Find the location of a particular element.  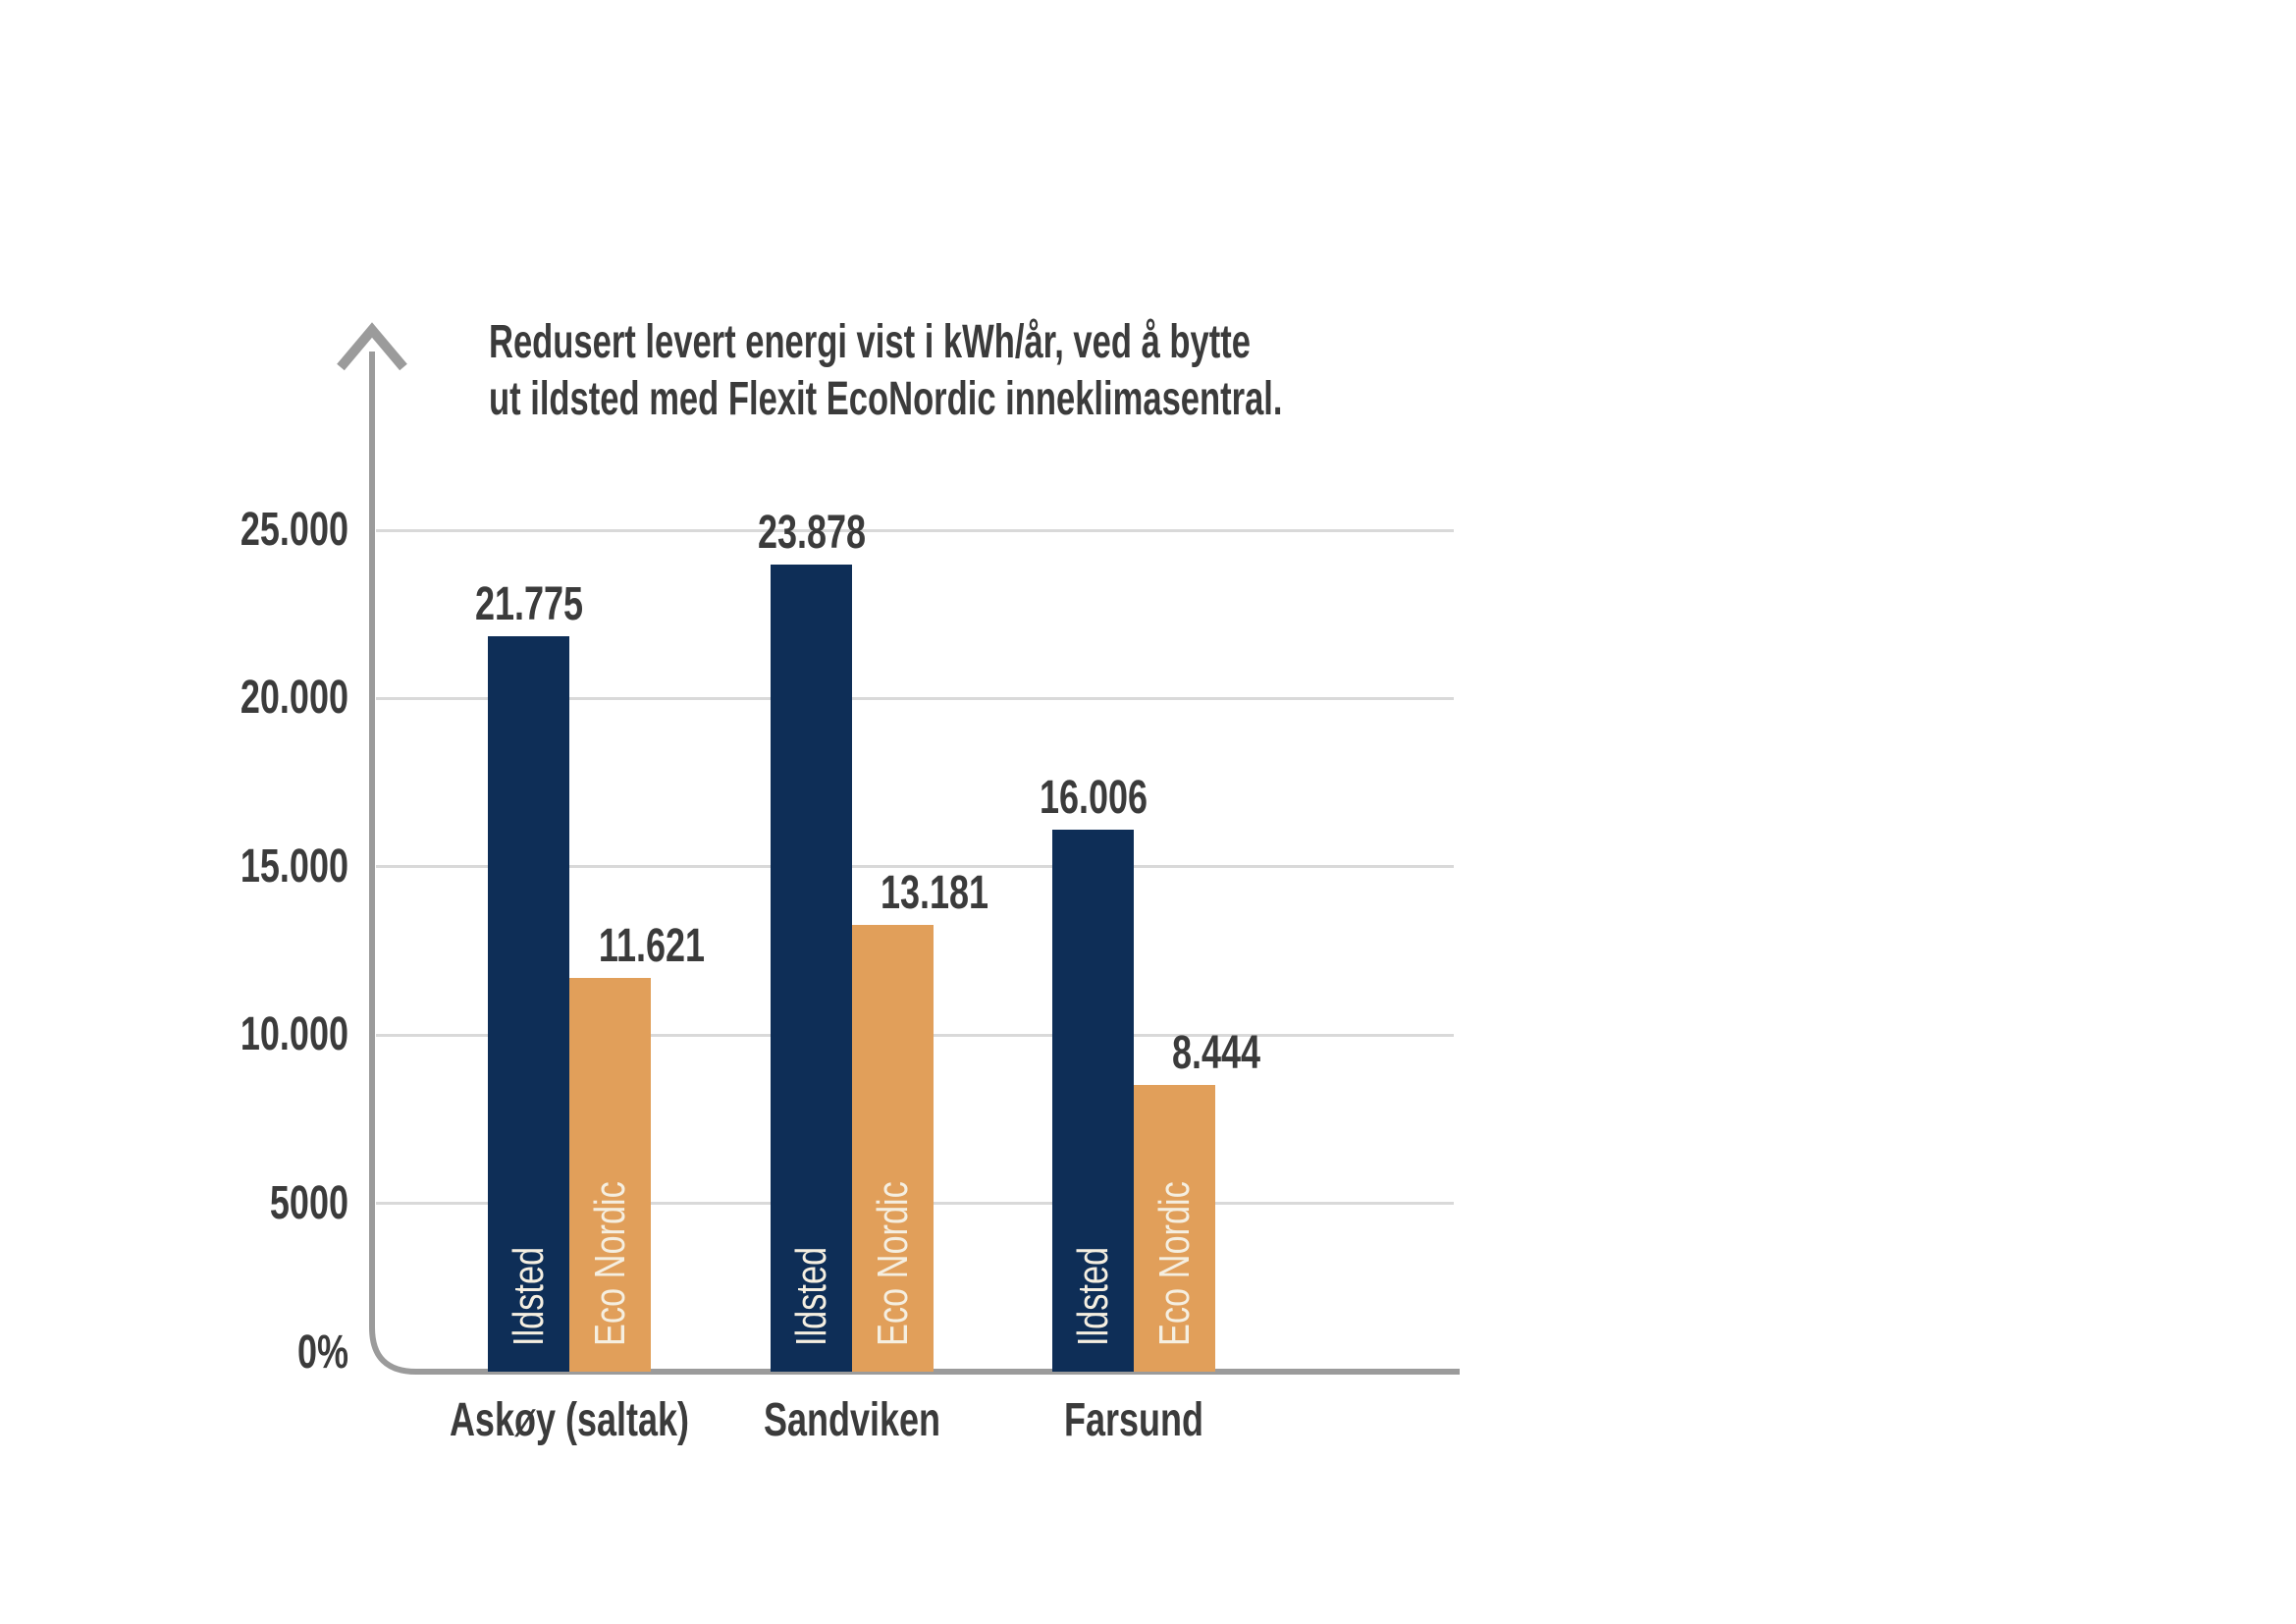

bar-value-label-23-878: 23.878 is located at coordinates (811, 533).